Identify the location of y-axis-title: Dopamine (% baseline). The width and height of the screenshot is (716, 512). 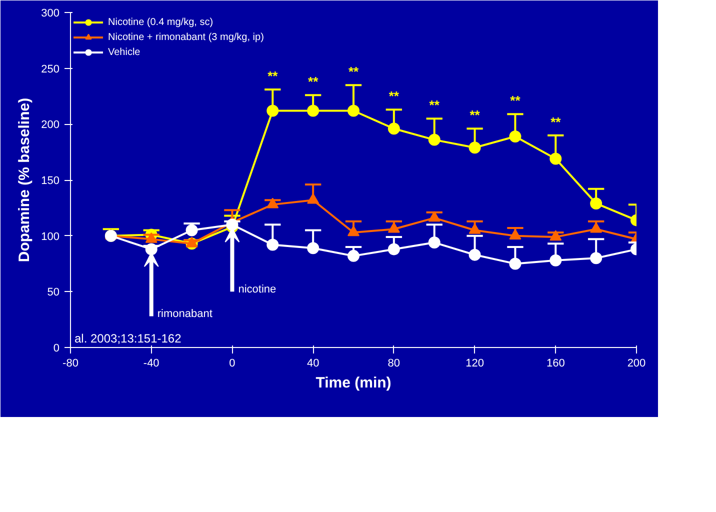
(25, 180).